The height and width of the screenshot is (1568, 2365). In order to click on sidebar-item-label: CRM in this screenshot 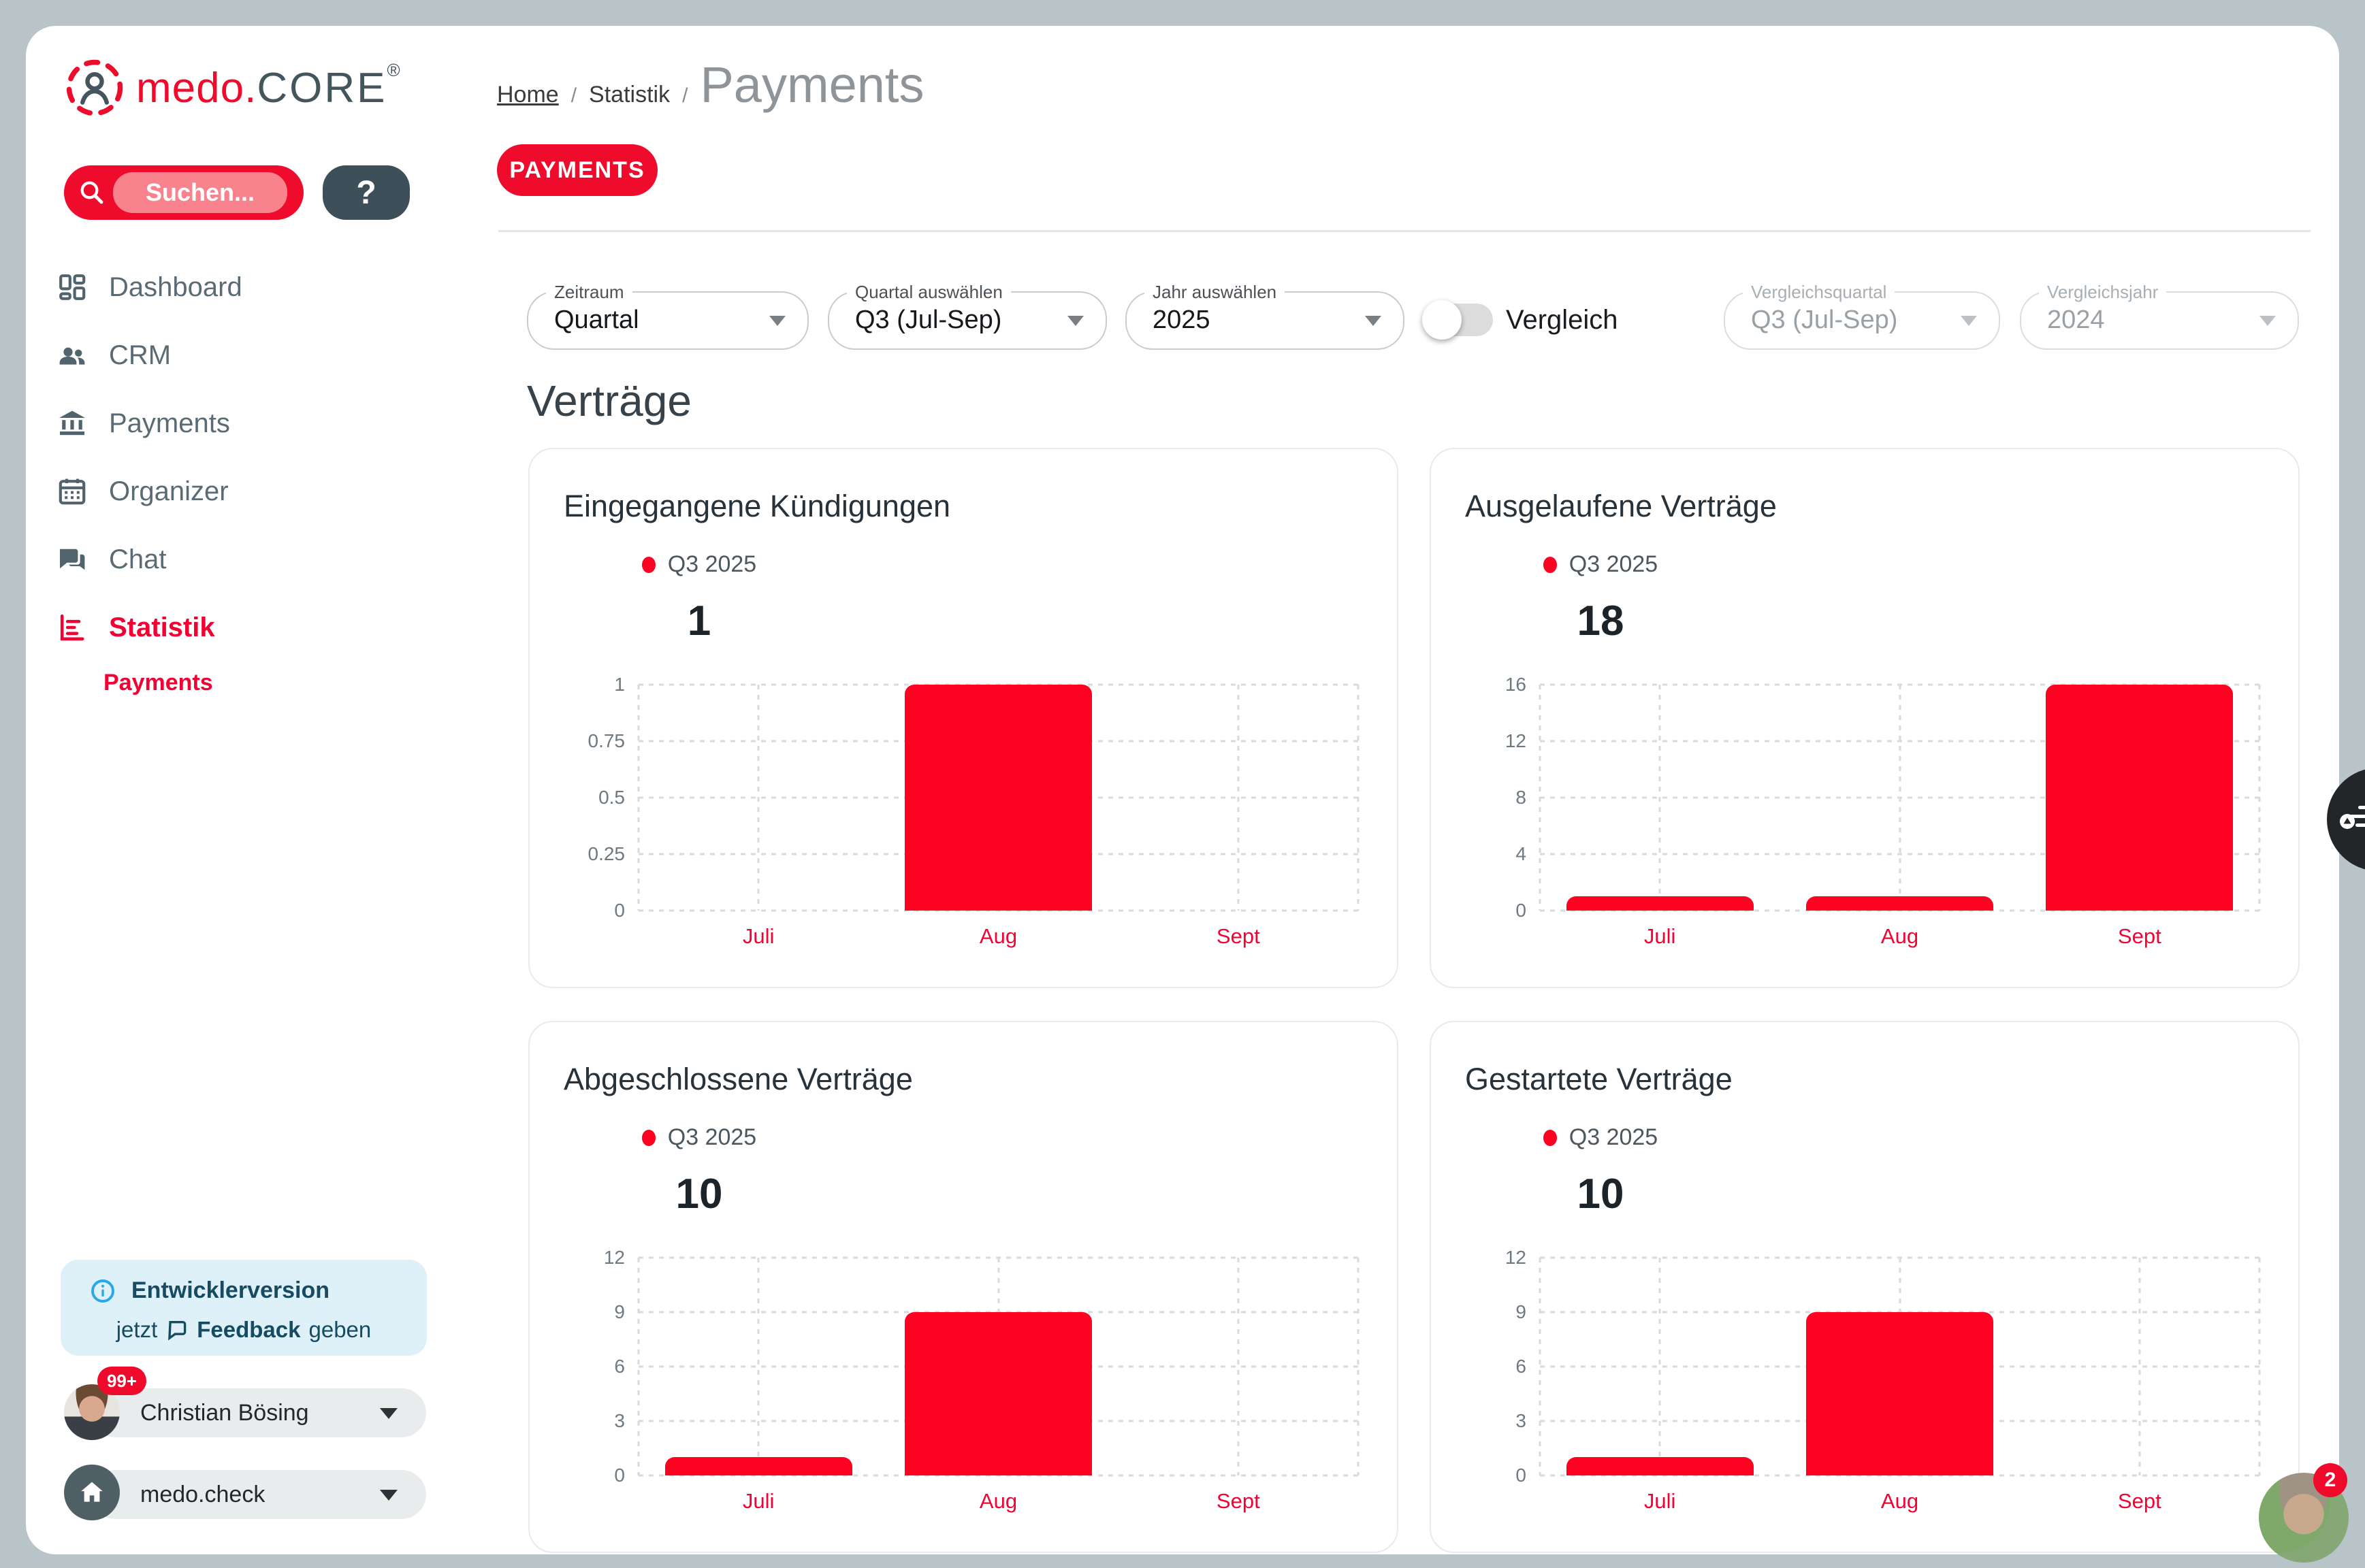, I will do `click(140, 355)`.